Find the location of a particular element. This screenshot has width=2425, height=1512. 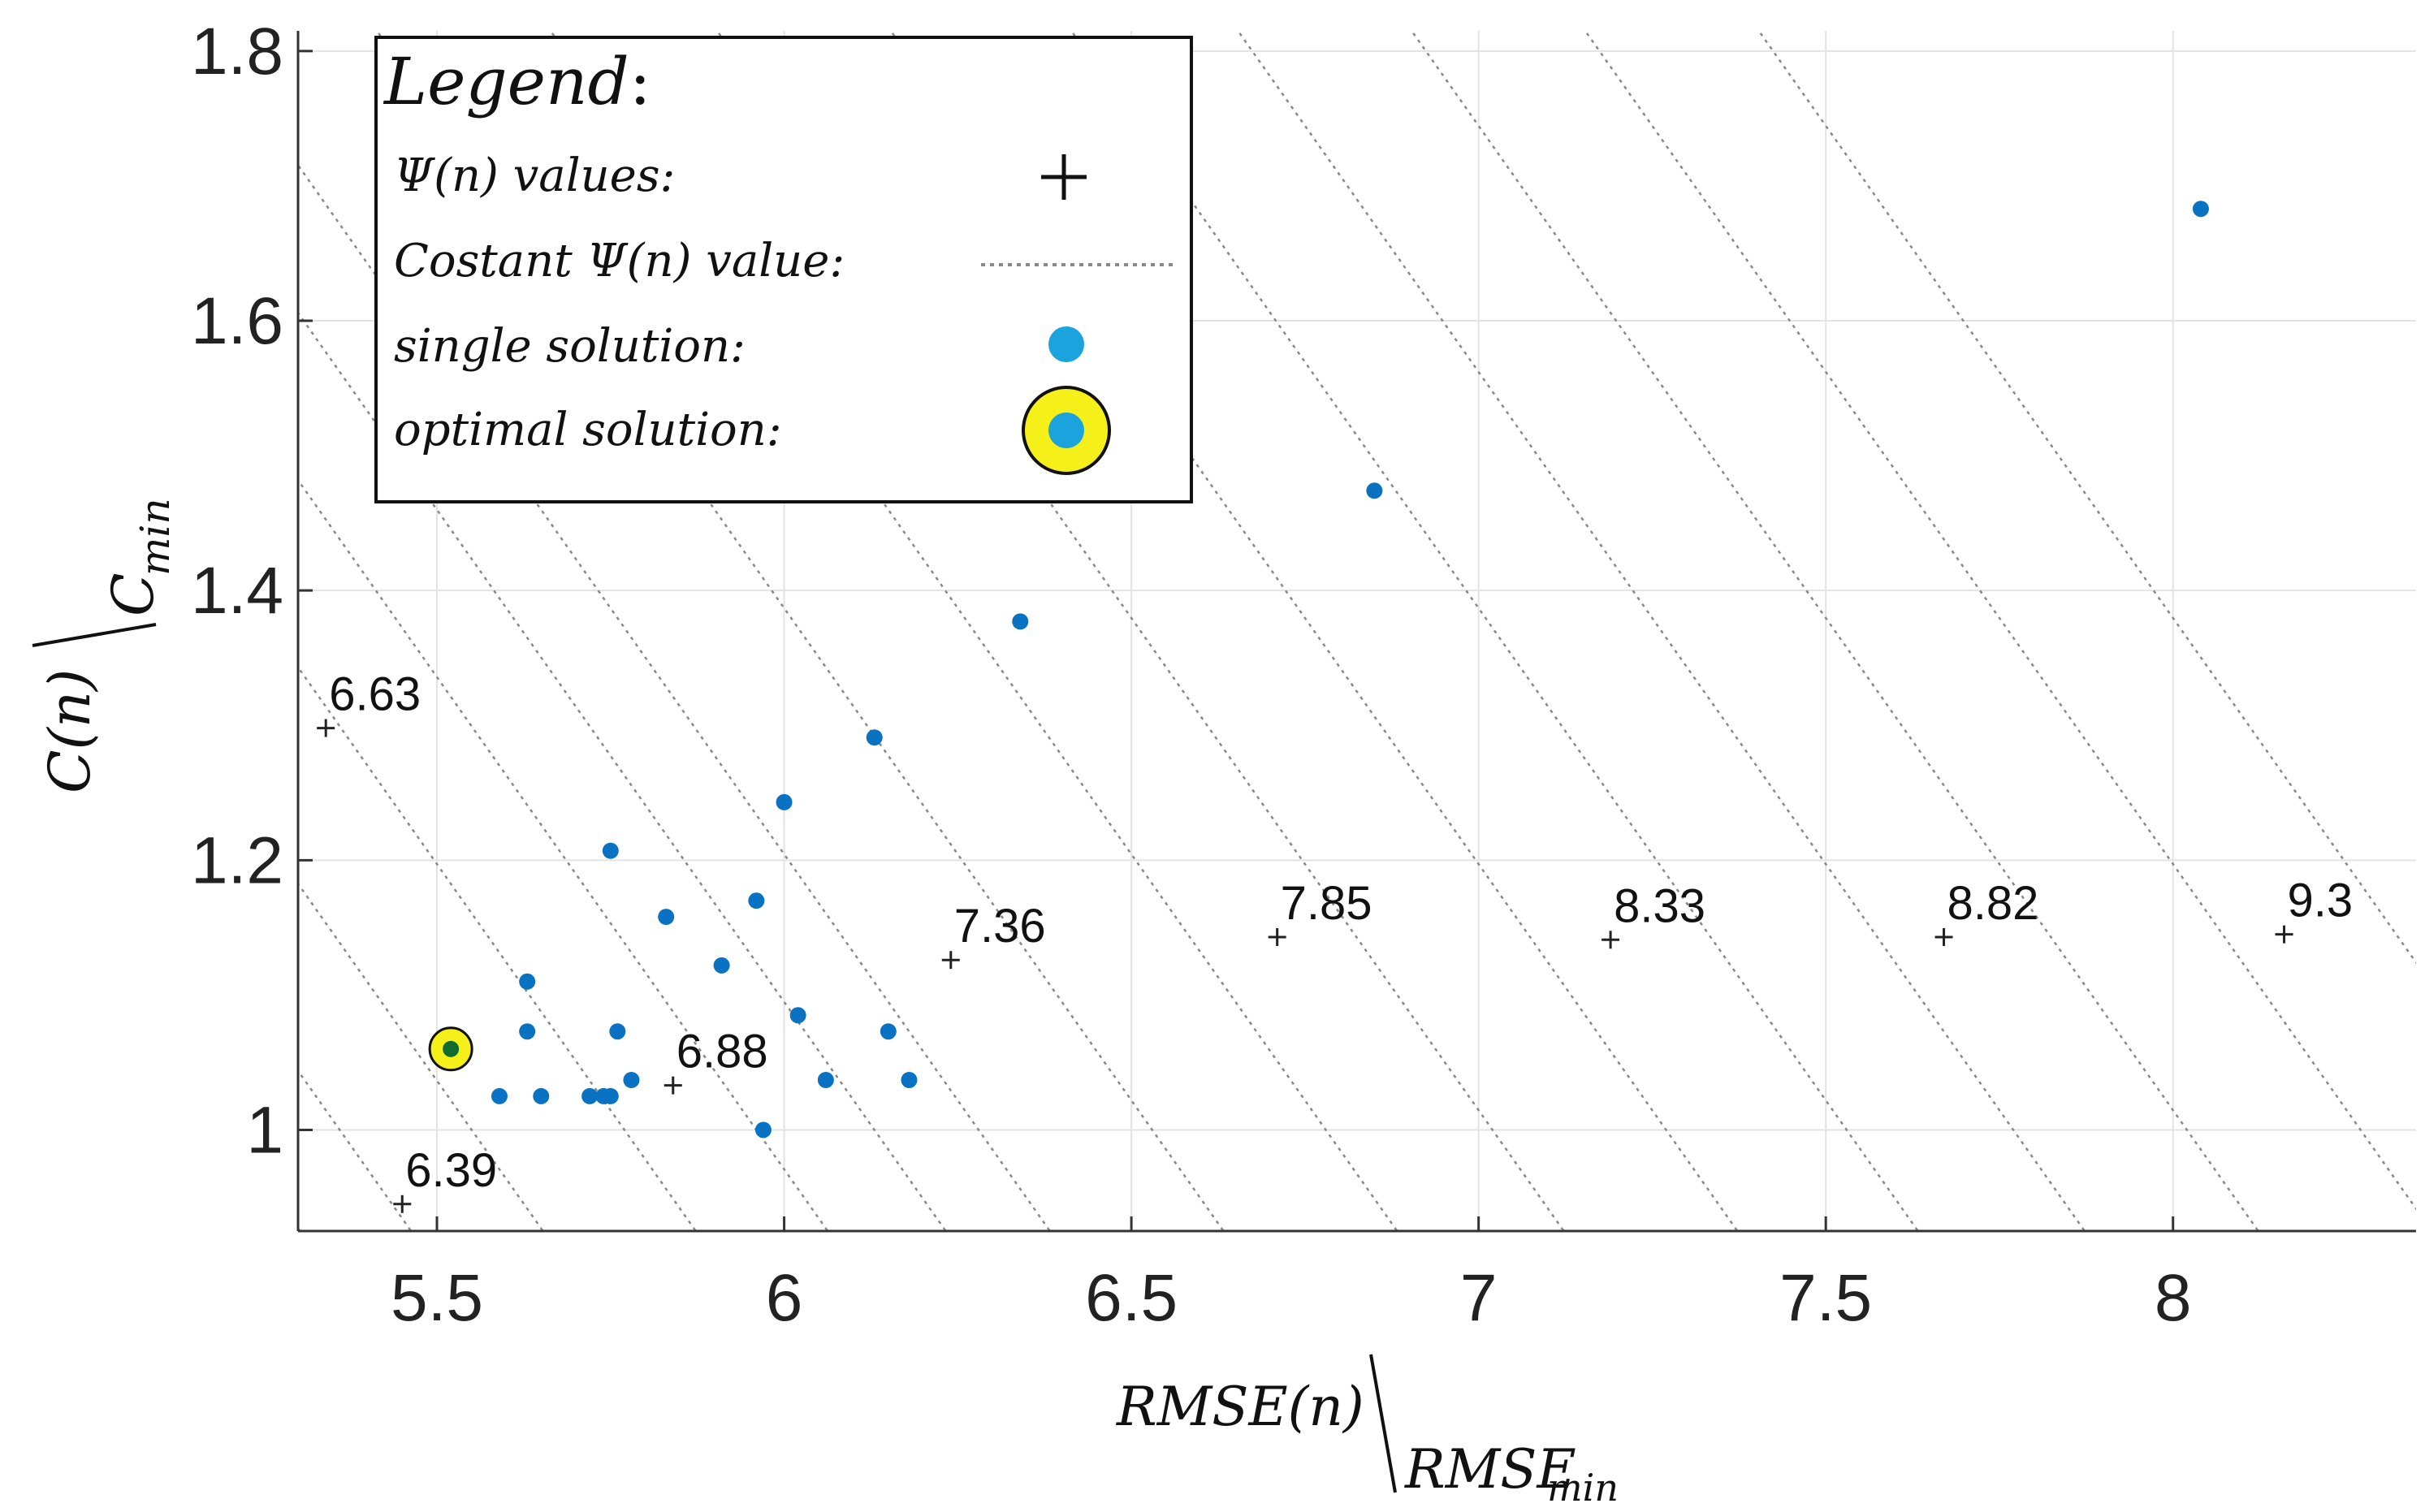

legend-marker-plus is located at coordinates (1064, 177).